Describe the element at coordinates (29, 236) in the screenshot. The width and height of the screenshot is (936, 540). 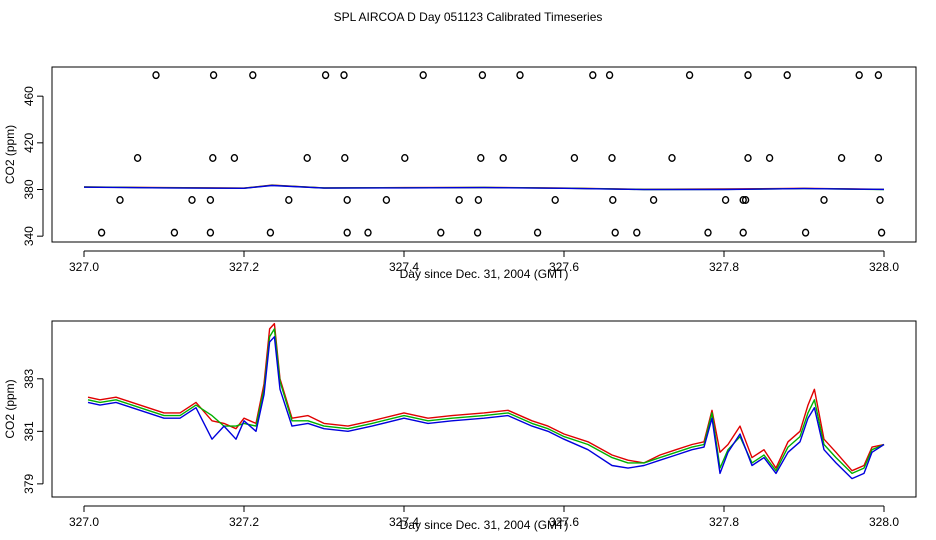
I see `y-tick-label: 340` at that location.